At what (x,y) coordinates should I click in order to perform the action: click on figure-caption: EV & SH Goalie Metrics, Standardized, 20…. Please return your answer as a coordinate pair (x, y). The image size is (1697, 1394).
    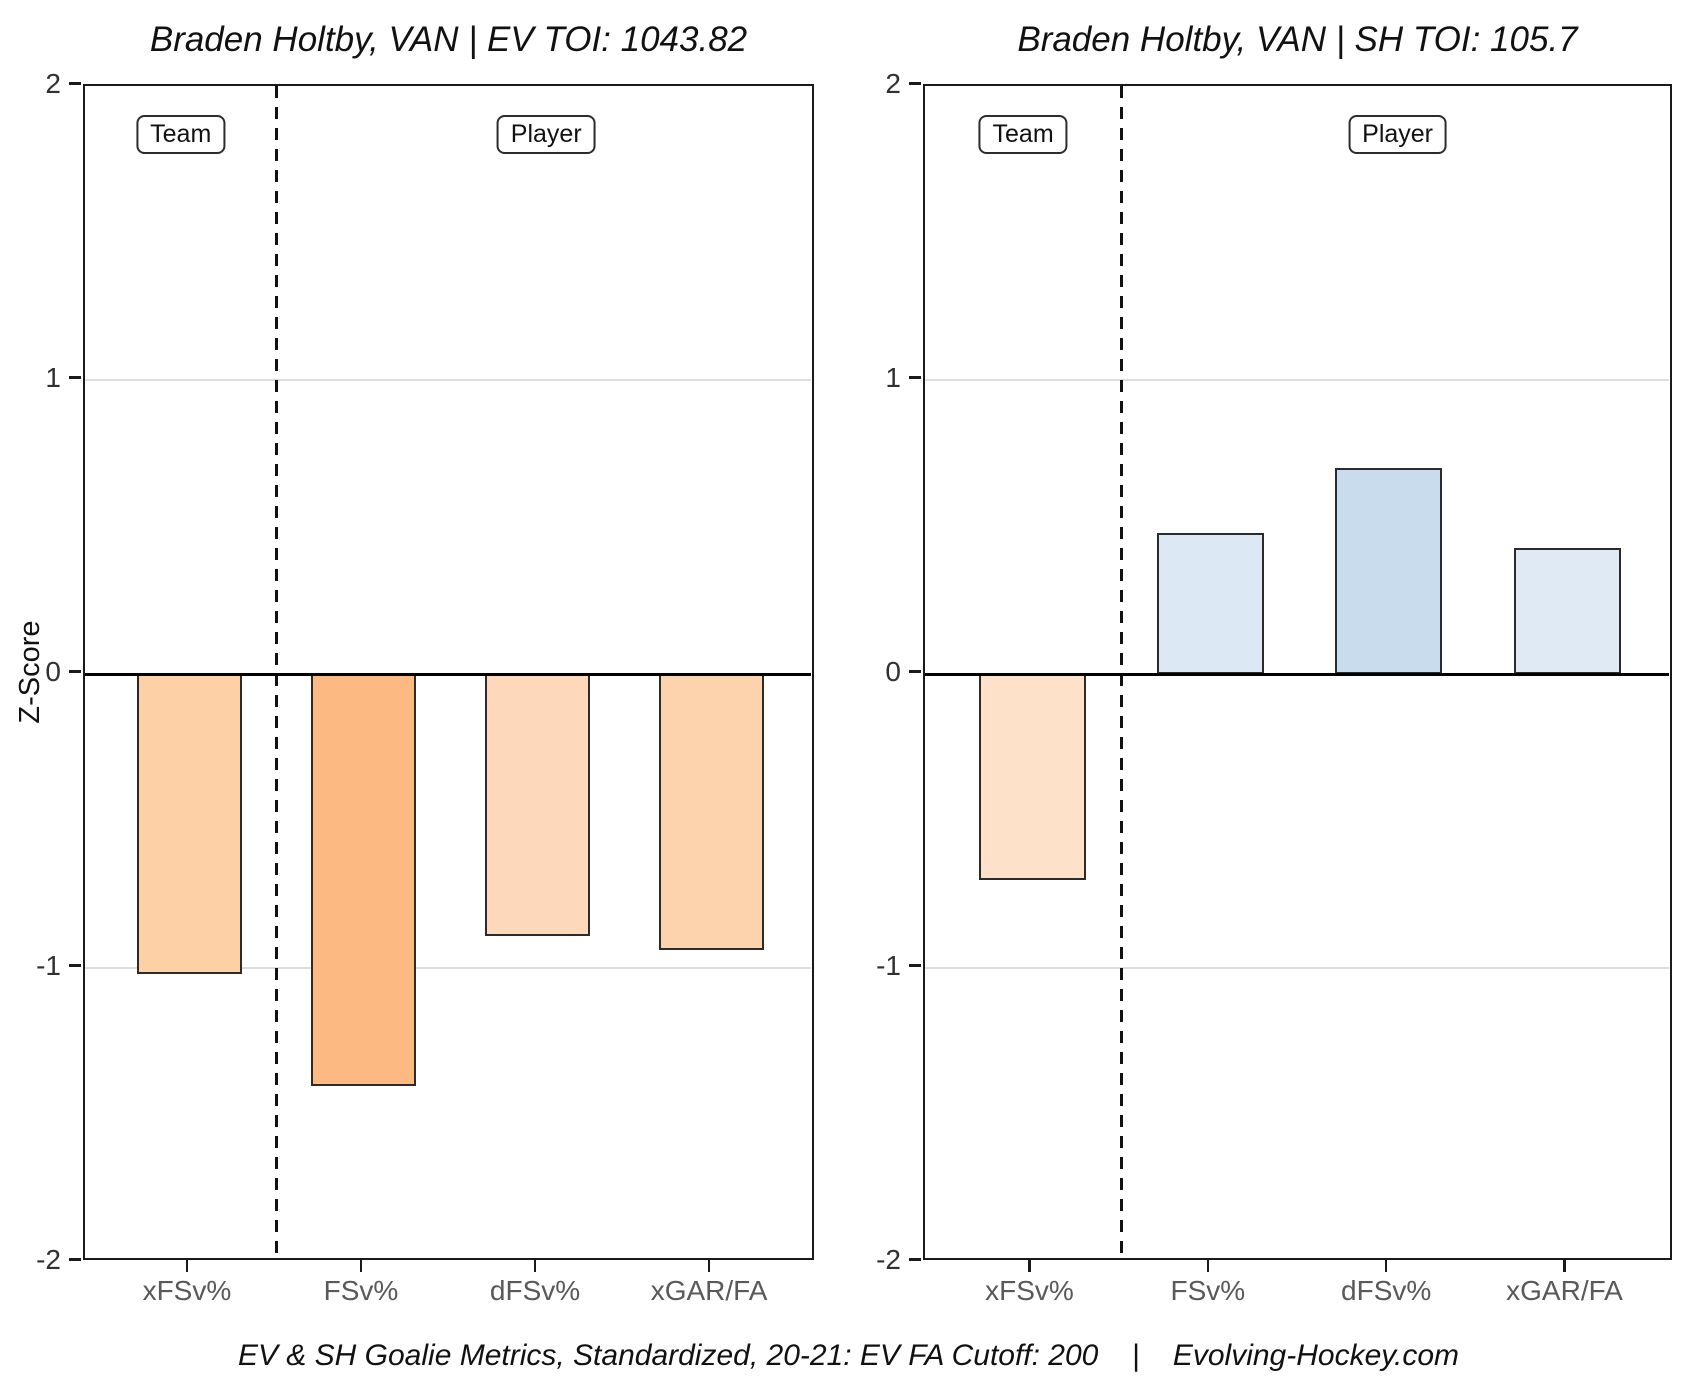
    Looking at the image, I should click on (848, 1355).